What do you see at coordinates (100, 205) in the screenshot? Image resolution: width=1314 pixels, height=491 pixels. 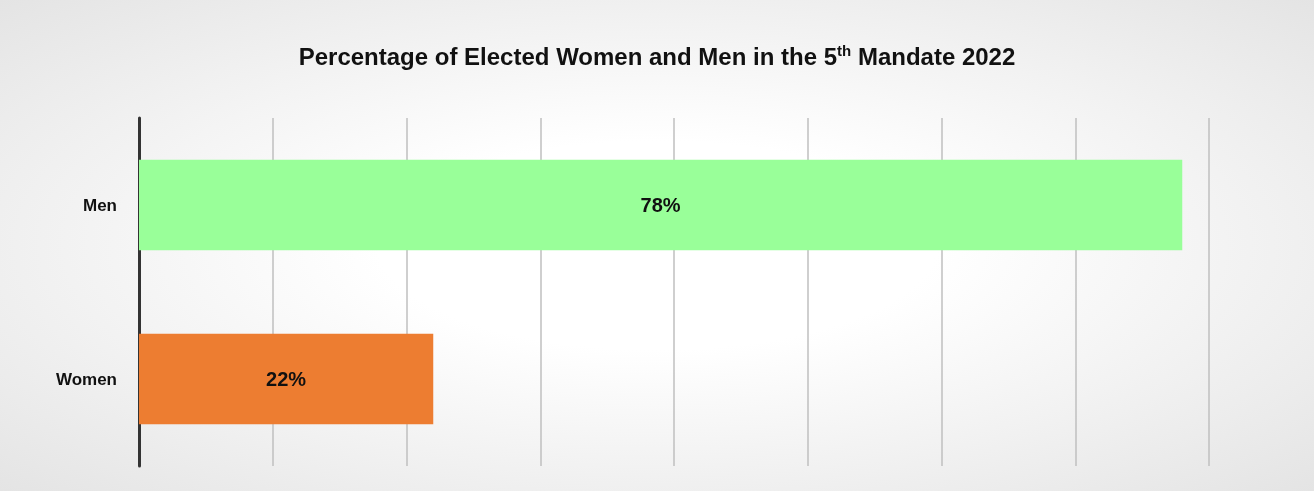 I see `y-tick-label: Men` at bounding box center [100, 205].